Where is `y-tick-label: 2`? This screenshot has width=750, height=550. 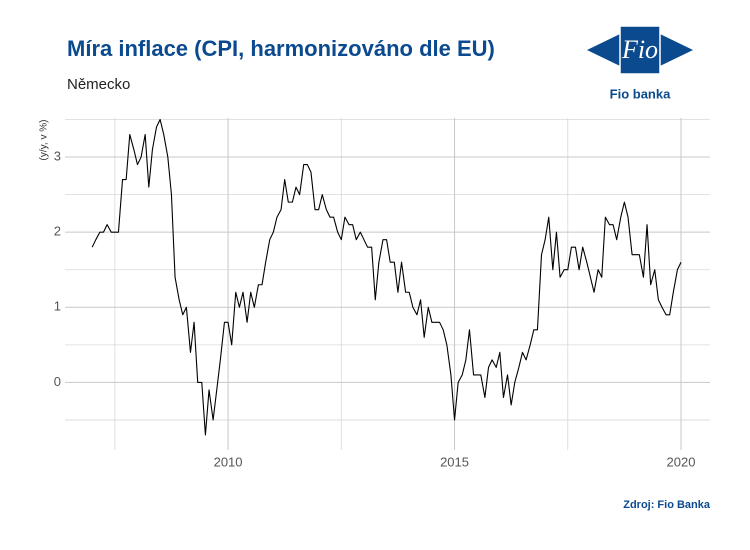
y-tick-label: 2 is located at coordinates (57, 231).